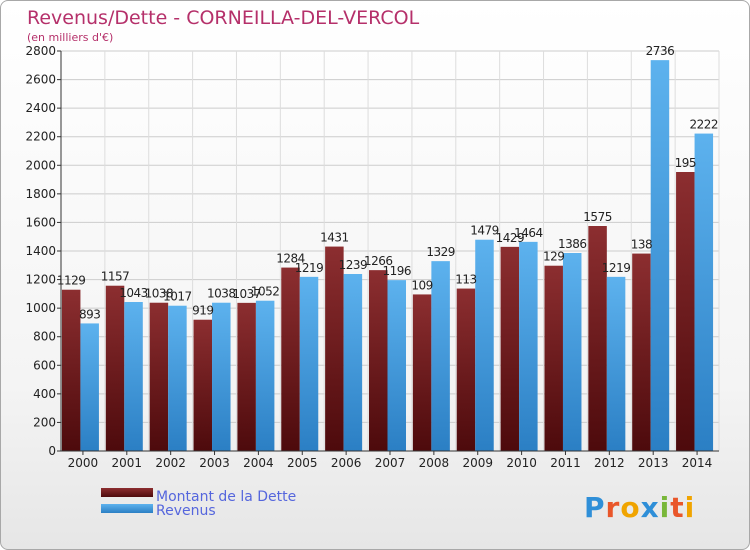  I want to click on x-tick-label-2000: 2000, so click(83, 463).